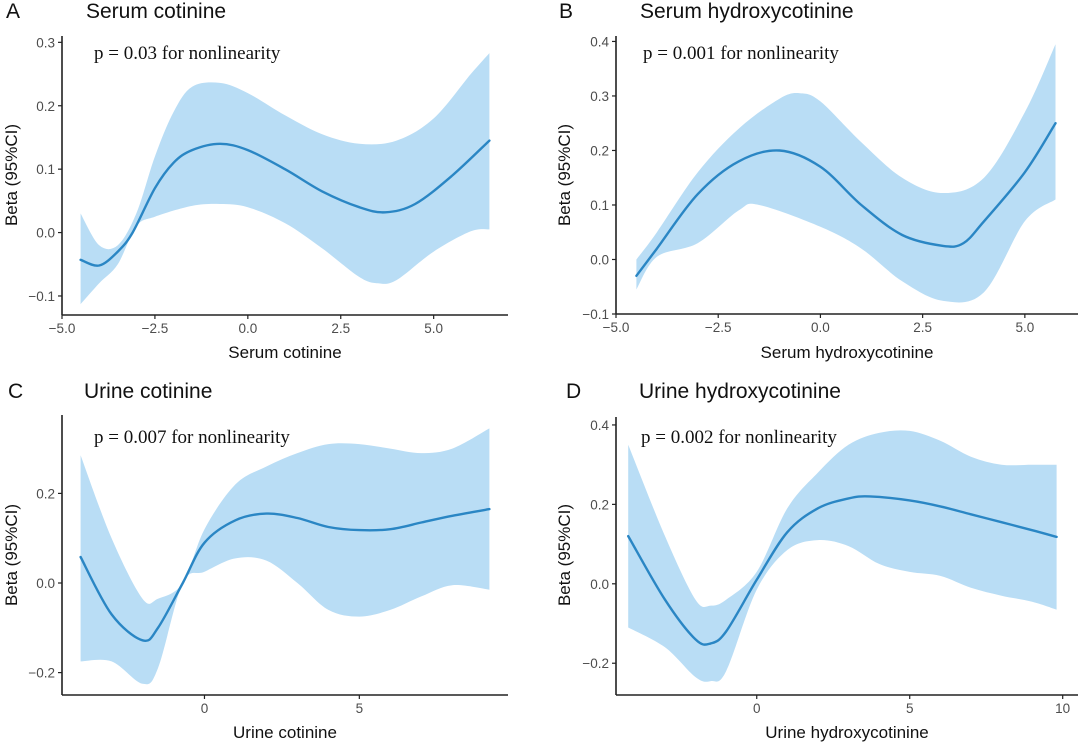 The image size is (1080, 746). Describe the element at coordinates (847, 732) in the screenshot. I see `x-axis-label: Urine hydroxycotinine` at that location.